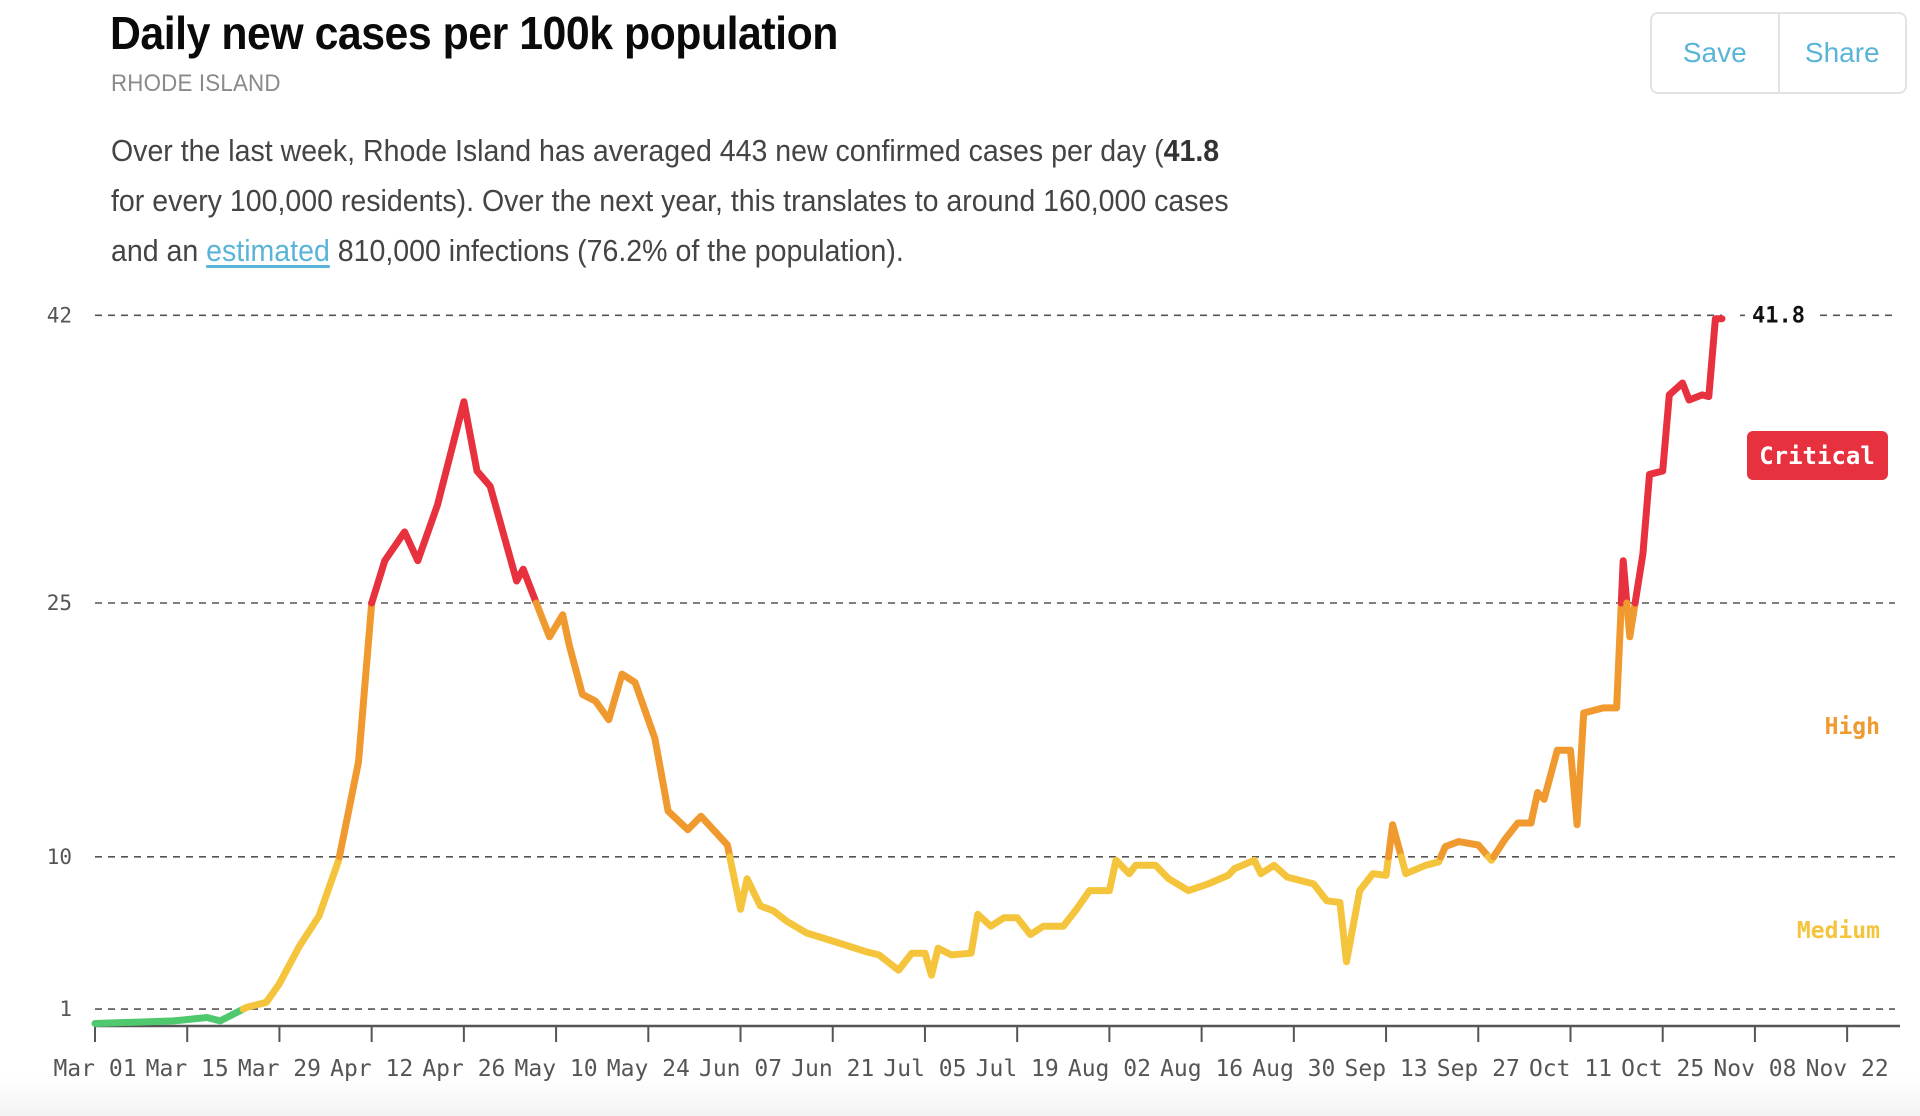 Image resolution: width=1920 pixels, height=1116 pixels. Describe the element at coordinates (474, 33) in the screenshot. I see `page-title: Daily new cases per 100k population` at that location.